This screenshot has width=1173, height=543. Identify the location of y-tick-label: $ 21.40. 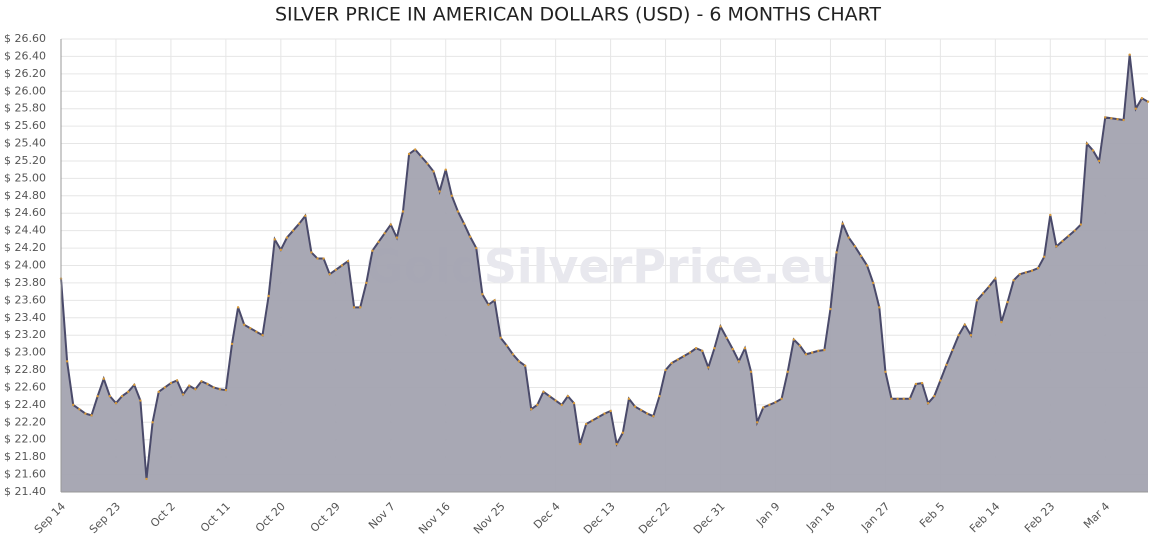
(25, 491).